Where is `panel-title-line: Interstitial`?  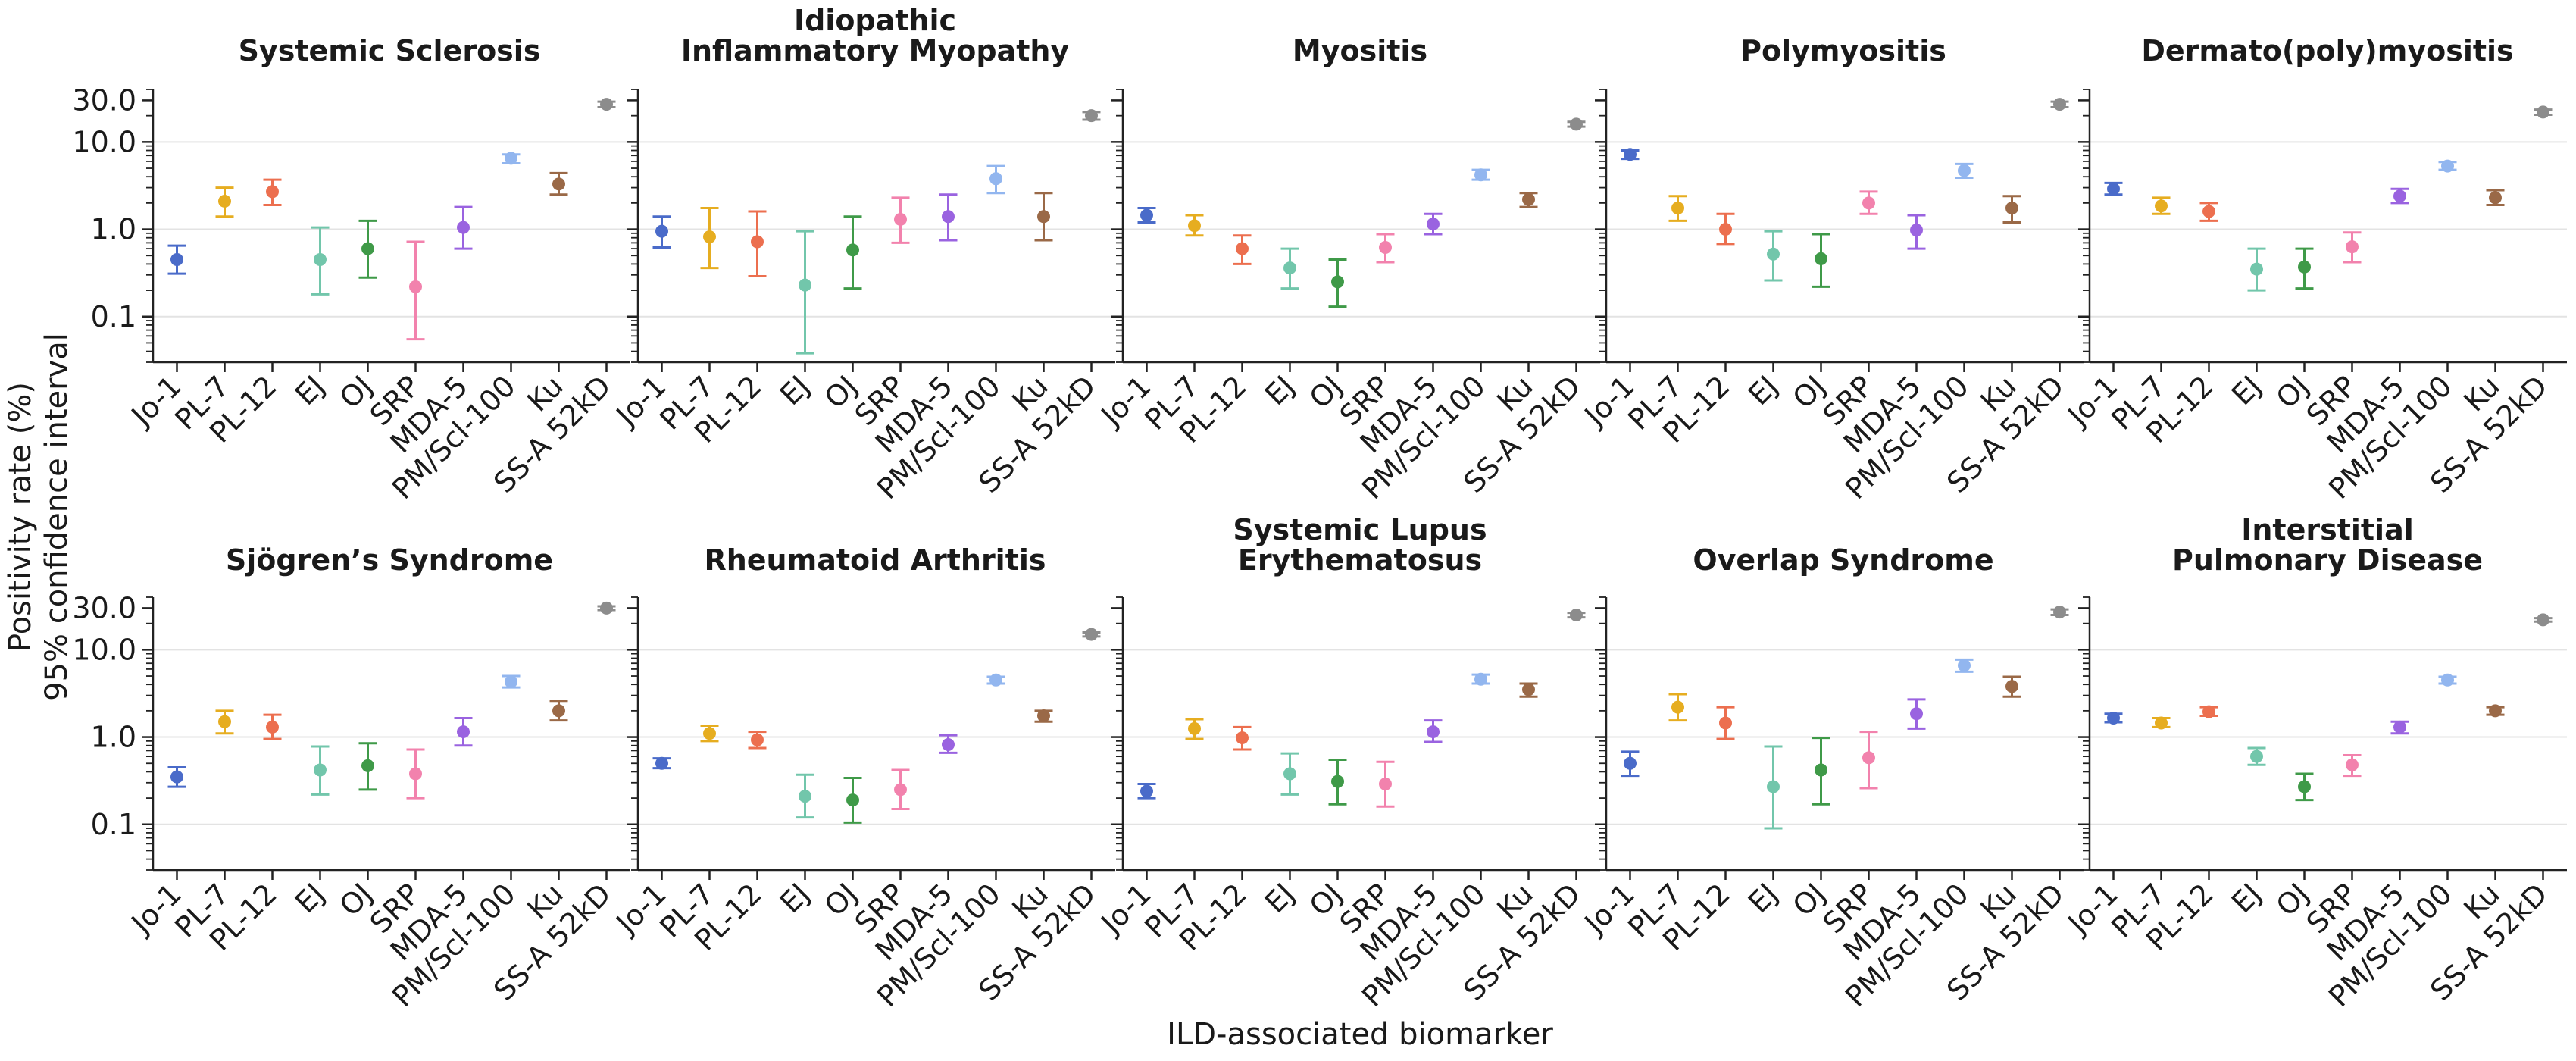
panel-title-line: Interstitial is located at coordinates (2327, 529).